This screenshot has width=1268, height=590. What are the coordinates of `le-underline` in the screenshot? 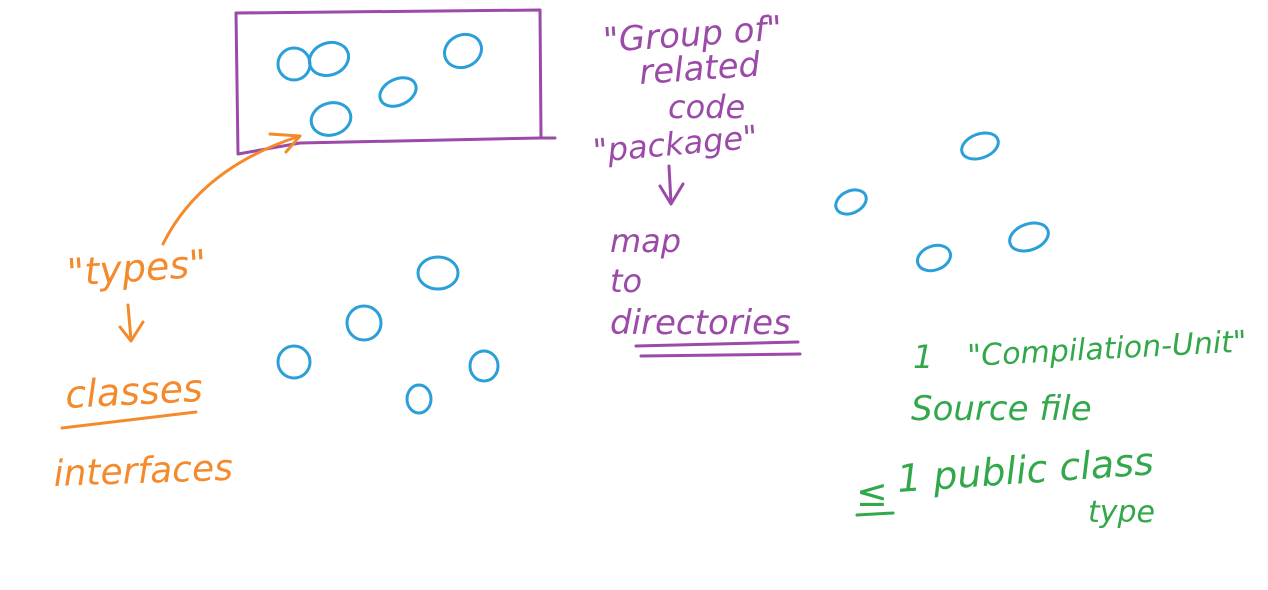 It's located at (875, 514).